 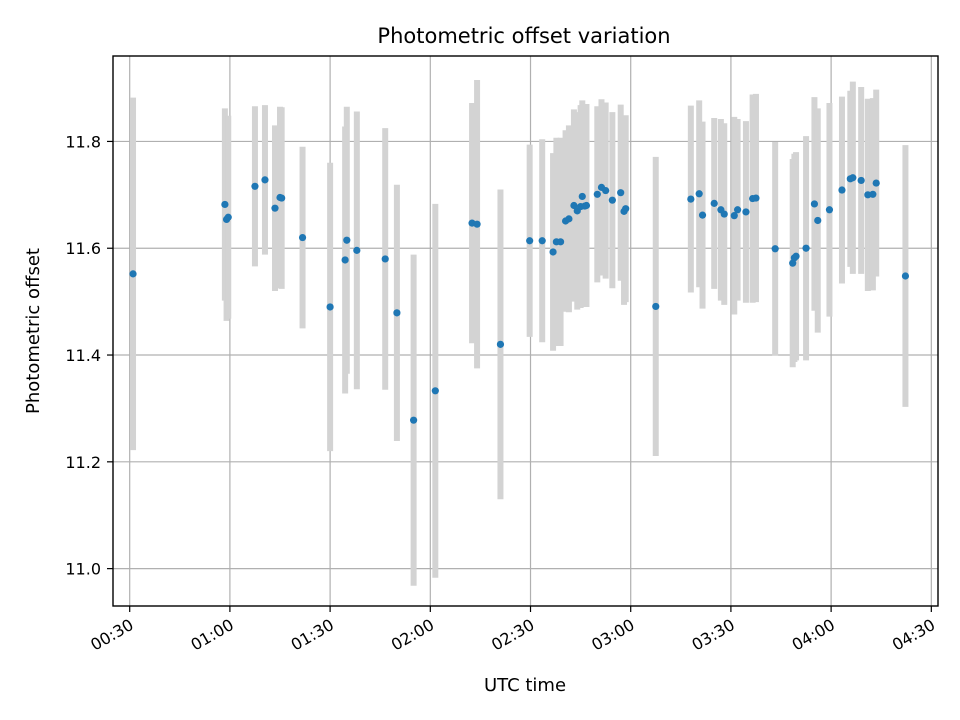 What do you see at coordinates (83, 462) in the screenshot?
I see `y-tick-label: 11.2` at bounding box center [83, 462].